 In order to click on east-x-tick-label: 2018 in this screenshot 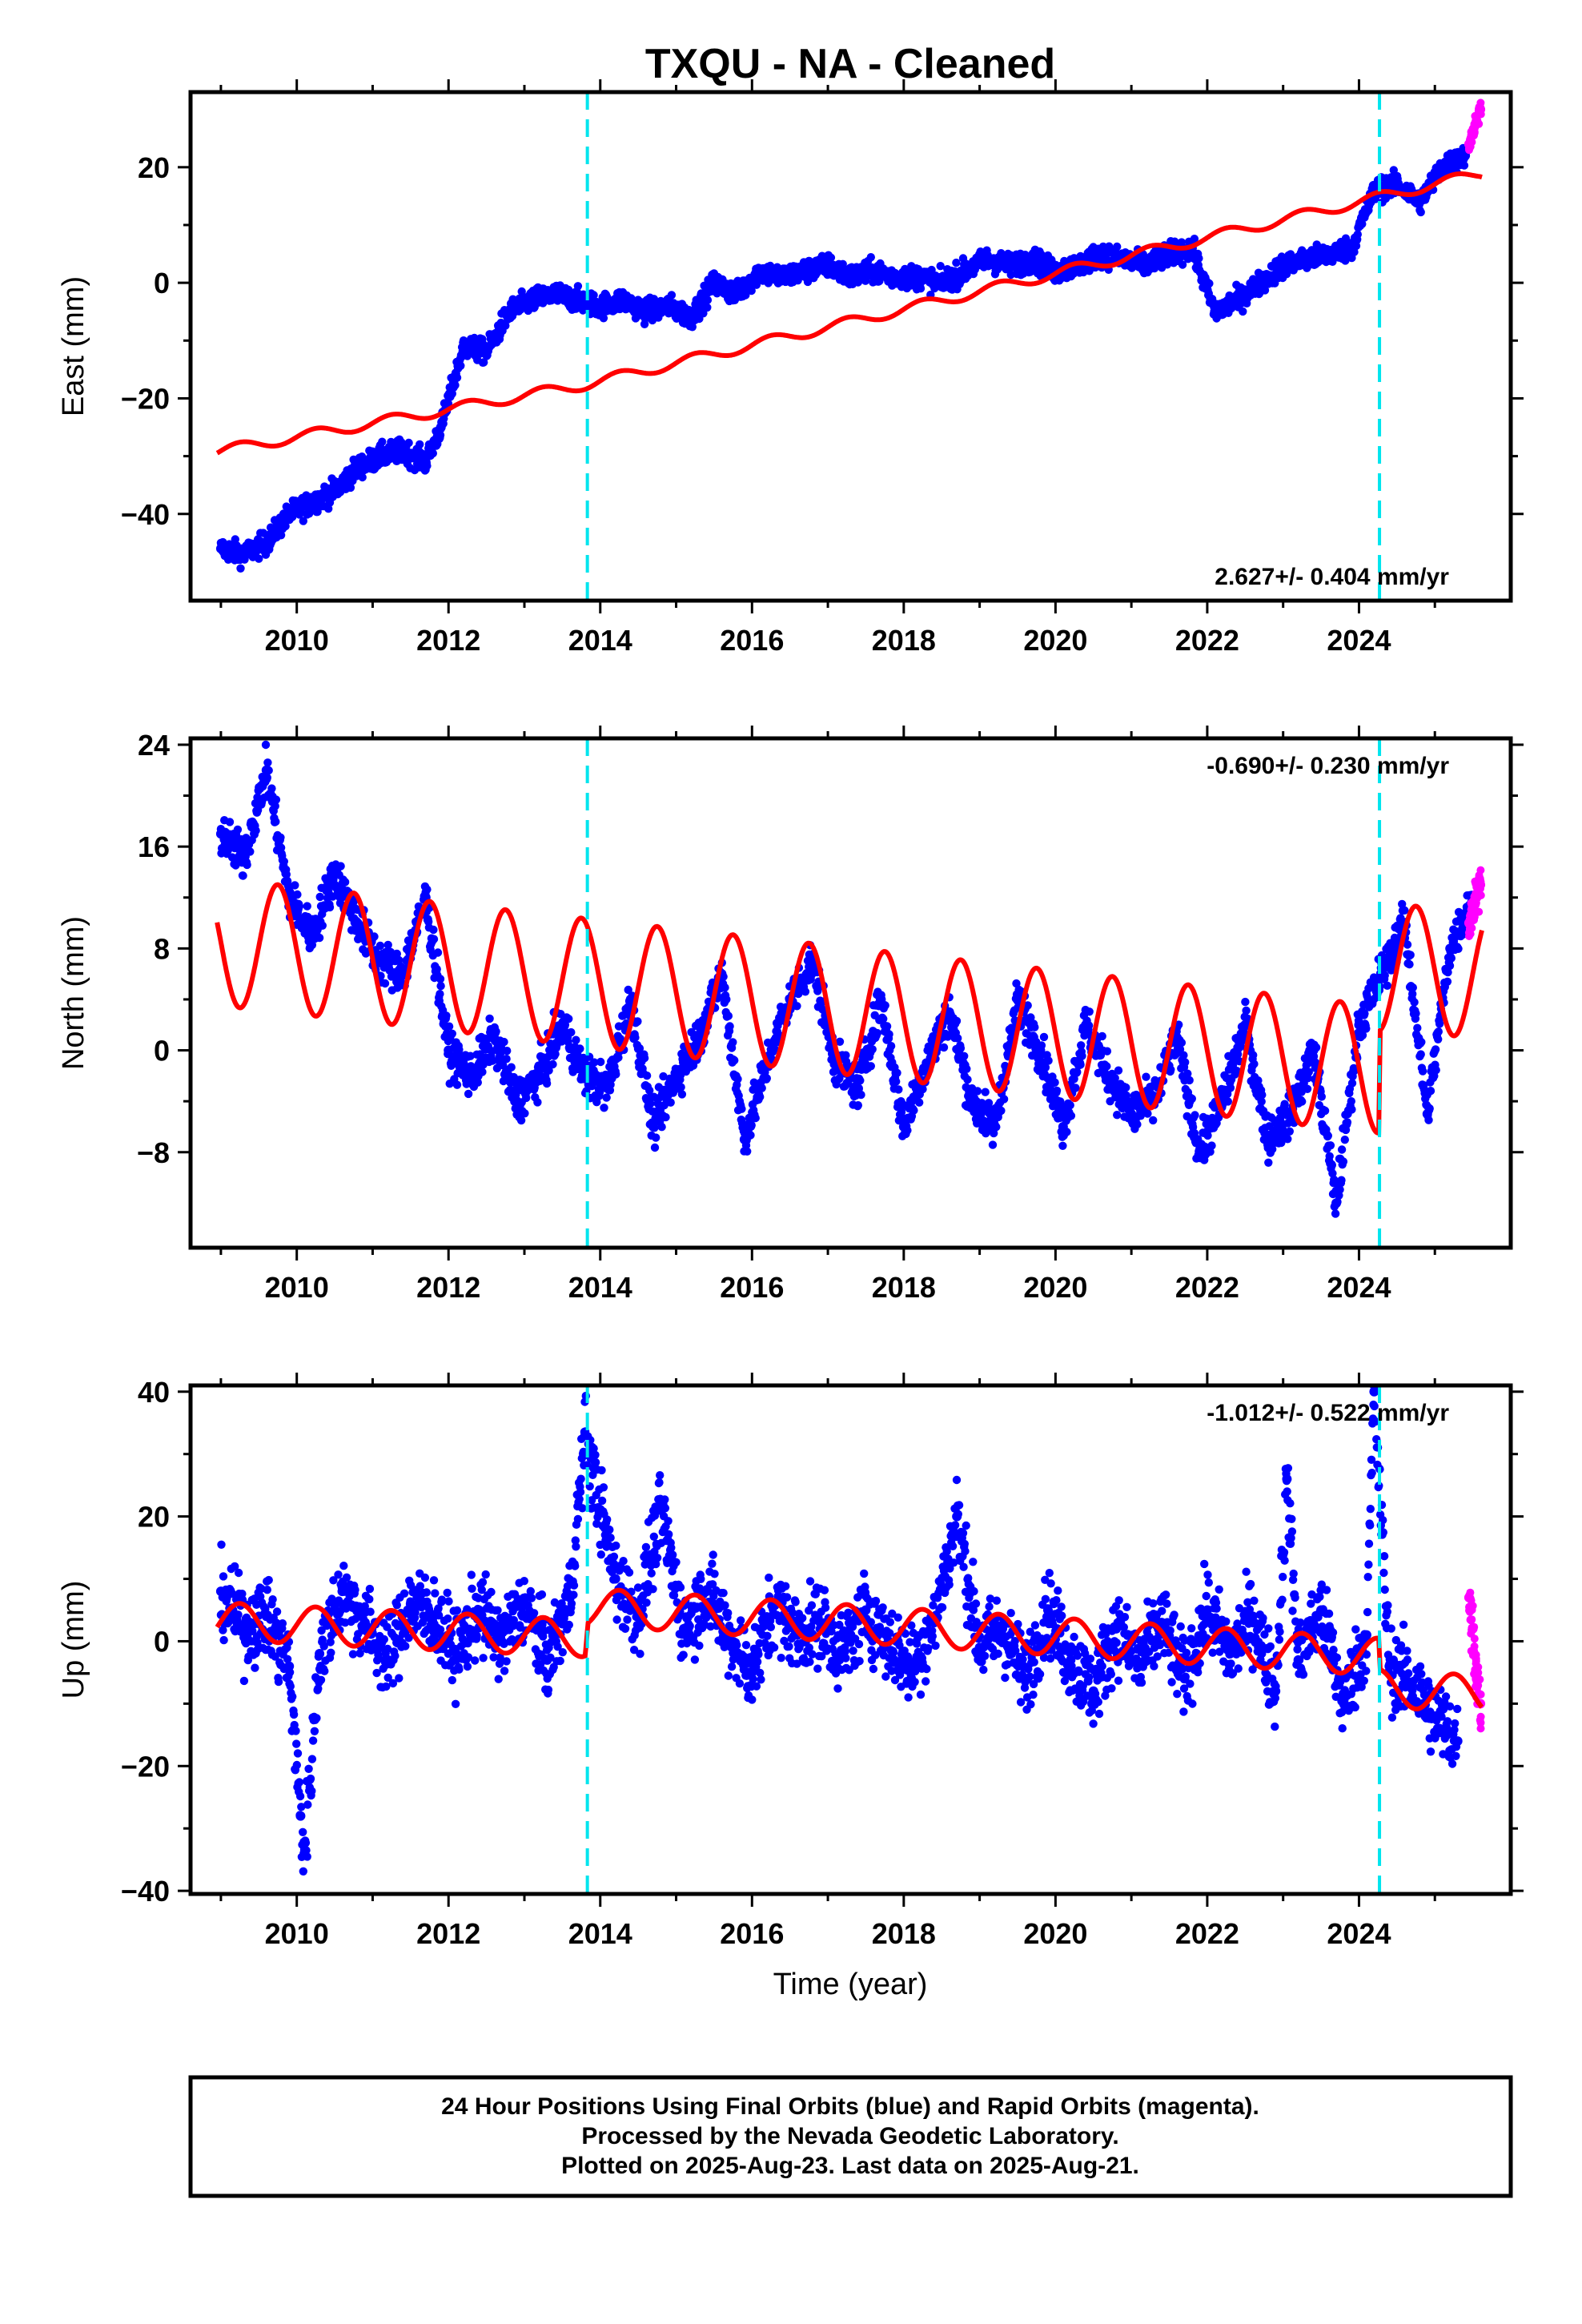, I will do `click(904, 640)`.